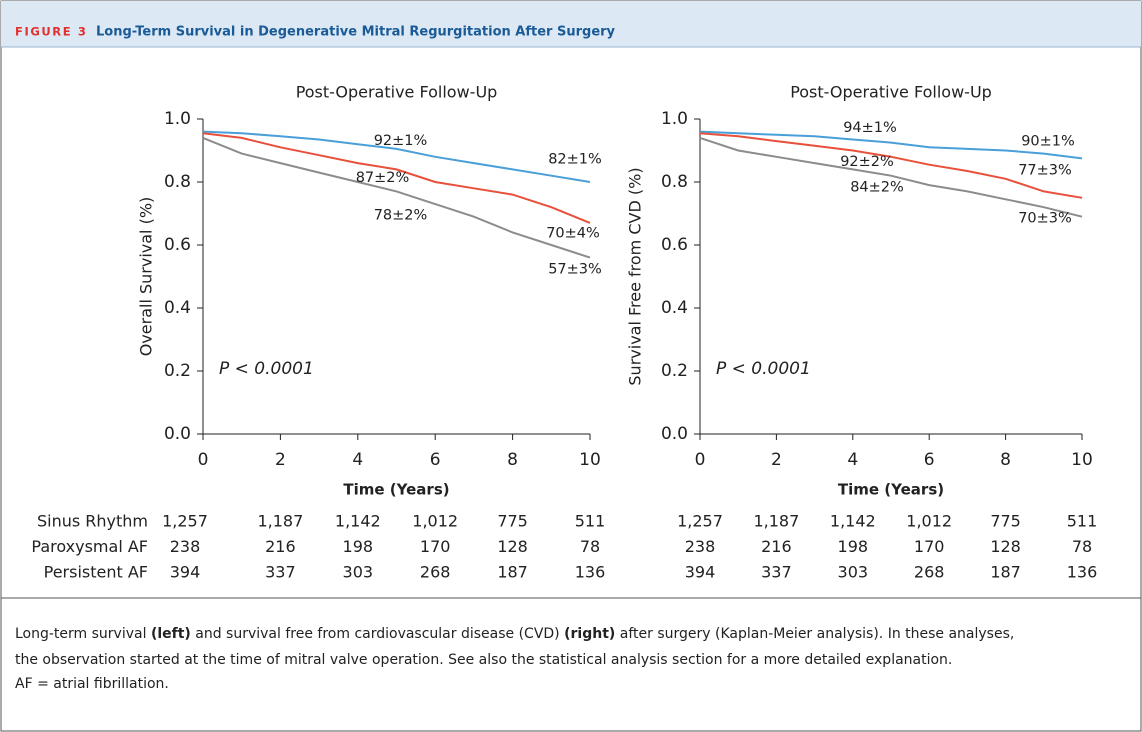  I want to click on annotation: 77±3%, so click(1045, 170).